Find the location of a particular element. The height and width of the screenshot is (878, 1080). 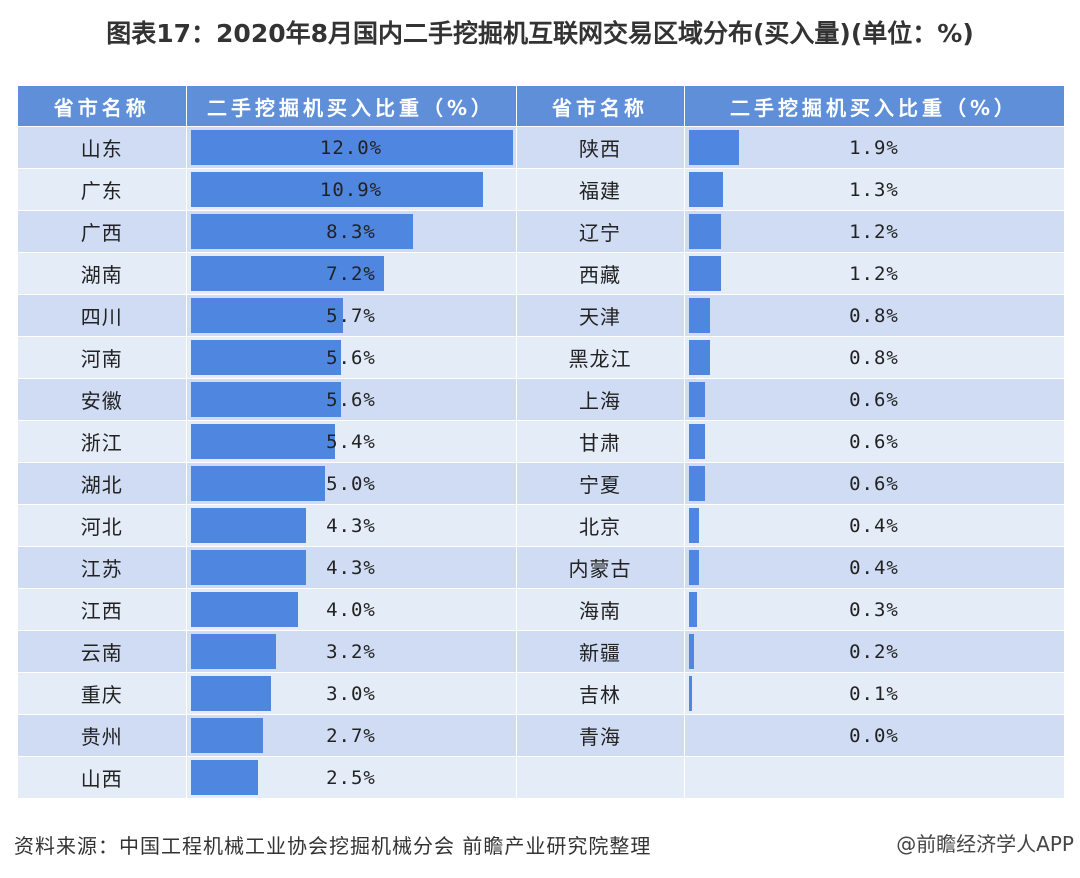

share-cell: 1.2% is located at coordinates (874, 231).